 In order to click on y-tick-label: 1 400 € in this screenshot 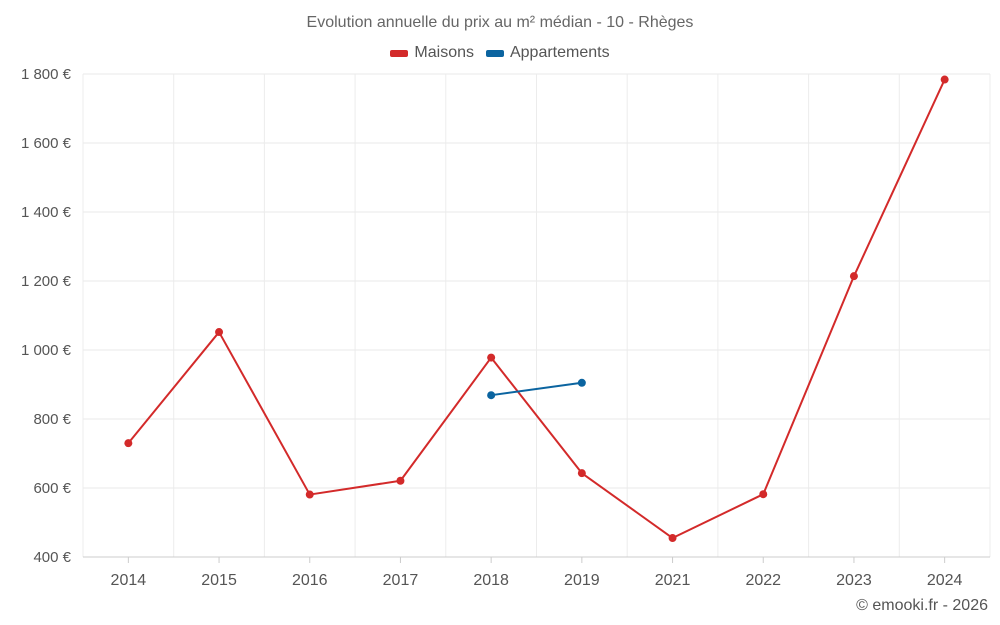, I will do `click(46, 212)`.